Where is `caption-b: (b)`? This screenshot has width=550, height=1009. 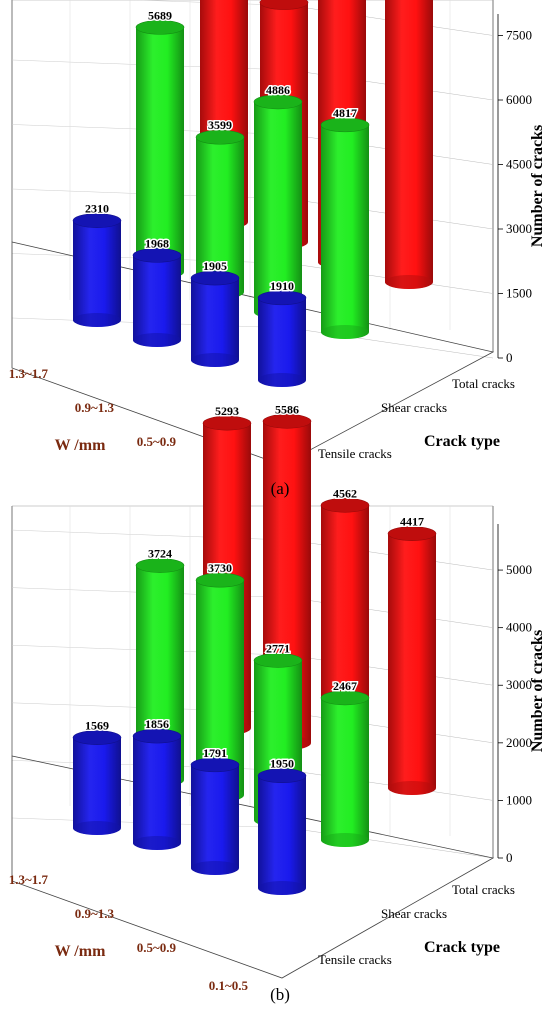
caption-b: (b) is located at coordinates (280, 994).